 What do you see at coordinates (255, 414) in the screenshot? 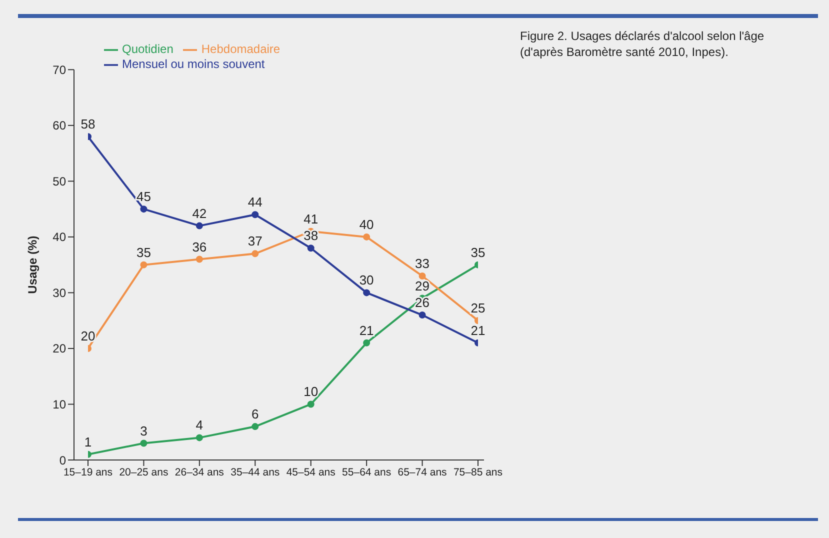
I see `data-label: 6` at bounding box center [255, 414].